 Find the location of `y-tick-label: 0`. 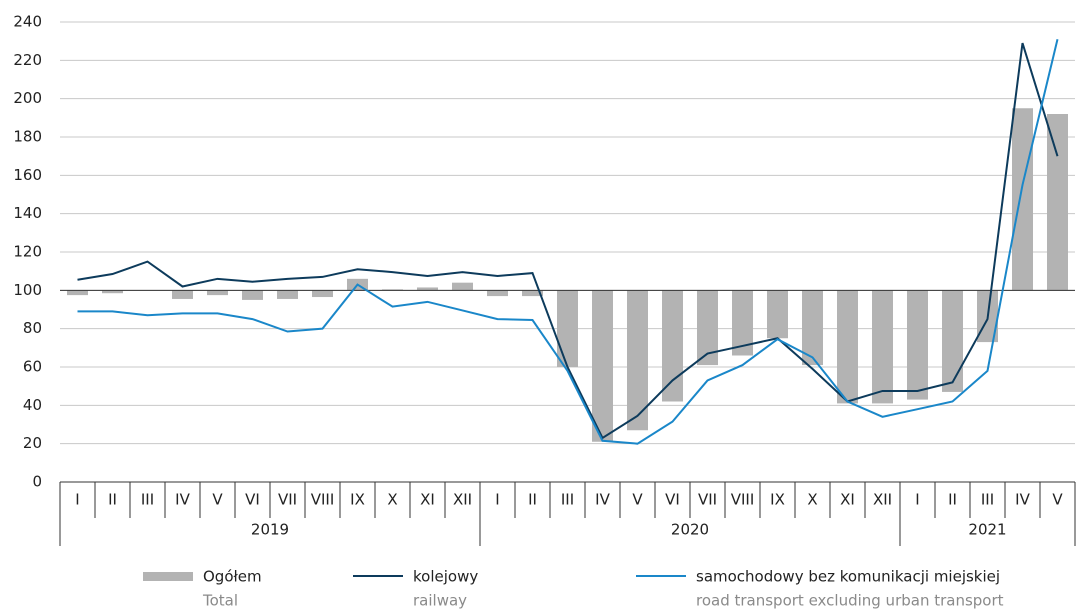

y-tick-label: 0 is located at coordinates (37, 482).